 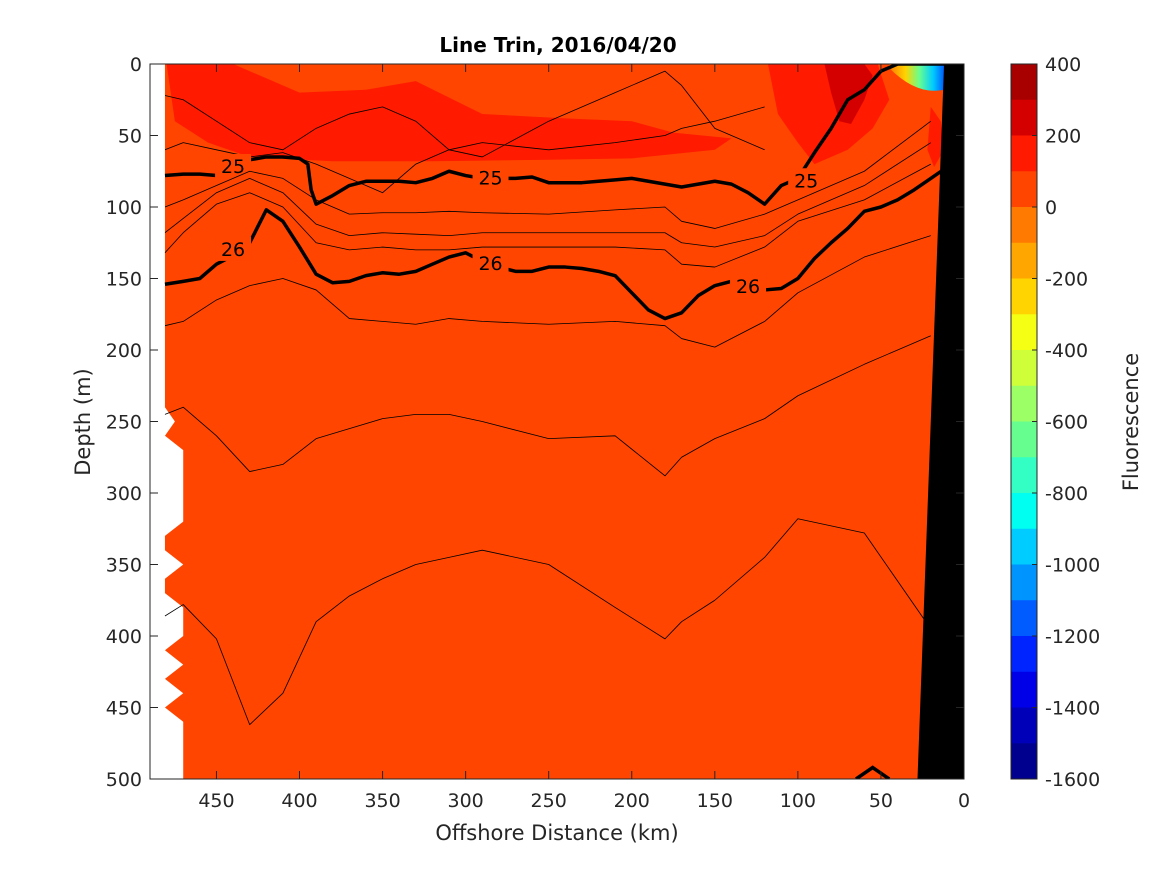 What do you see at coordinates (917, 77) in the screenshot?
I see `nearshore-anomaly` at bounding box center [917, 77].